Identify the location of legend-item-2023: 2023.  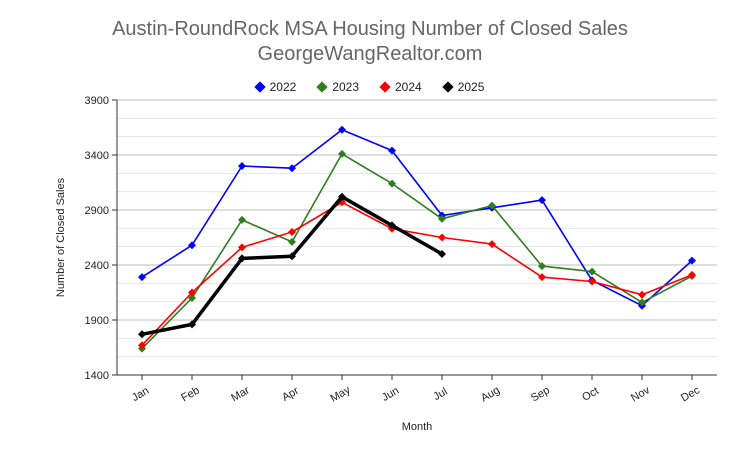
(337, 87).